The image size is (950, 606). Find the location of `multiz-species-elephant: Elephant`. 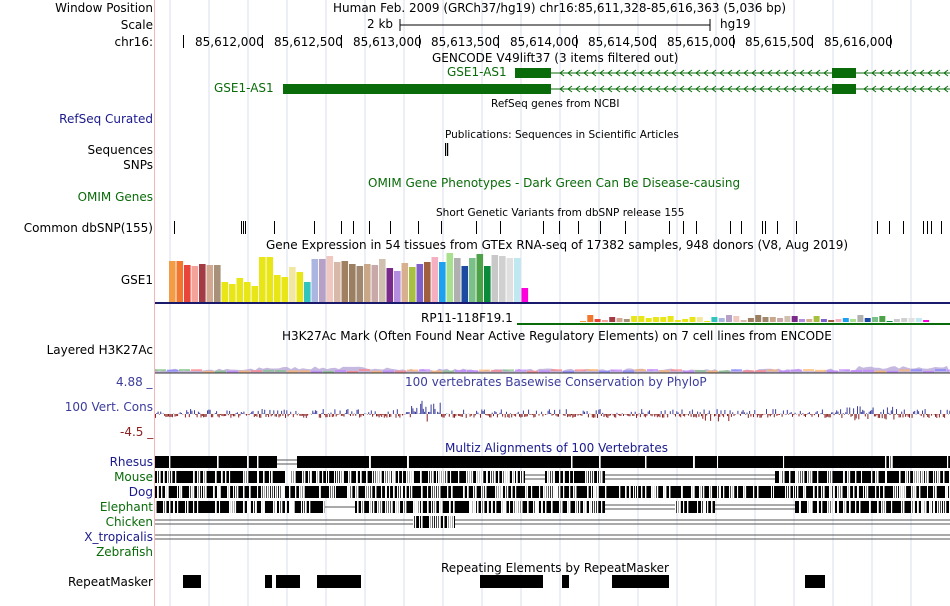

multiz-species-elephant: Elephant is located at coordinates (126, 507).